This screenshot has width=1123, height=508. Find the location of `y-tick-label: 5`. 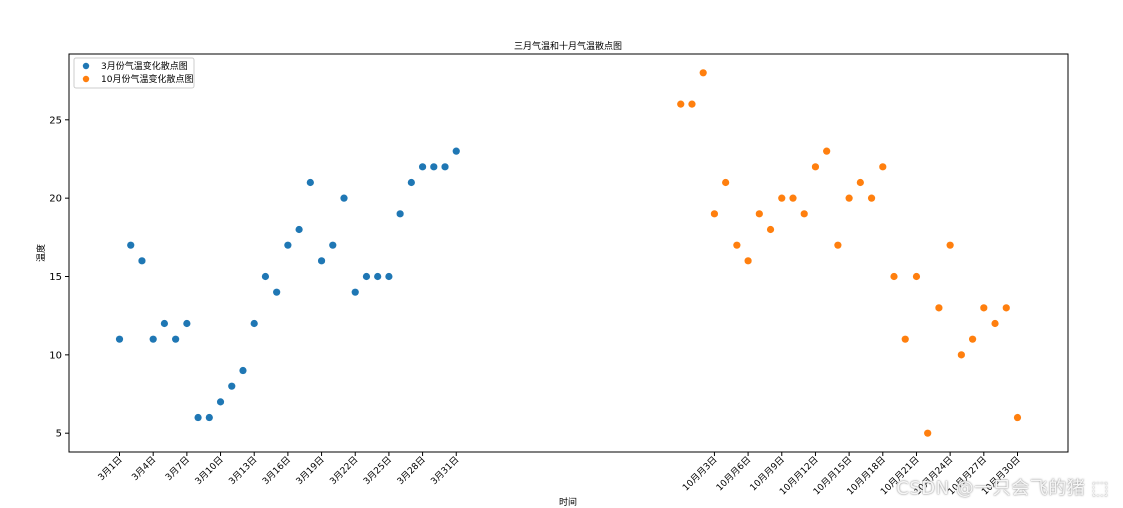

y-tick-label: 5 is located at coordinates (59, 434).